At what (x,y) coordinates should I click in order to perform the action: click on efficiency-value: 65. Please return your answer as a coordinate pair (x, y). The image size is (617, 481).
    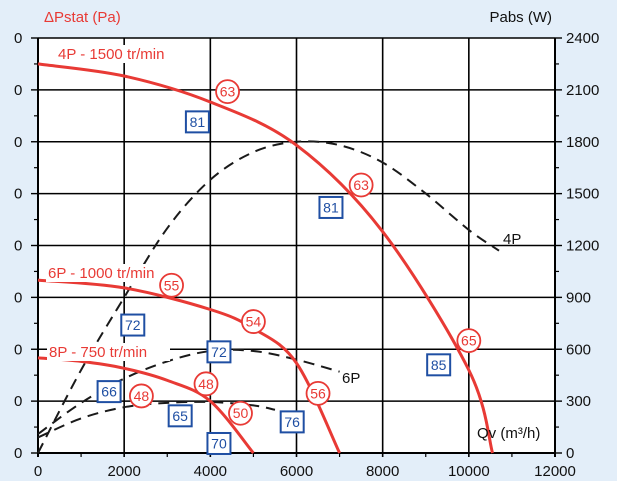
    Looking at the image, I should click on (469, 341).